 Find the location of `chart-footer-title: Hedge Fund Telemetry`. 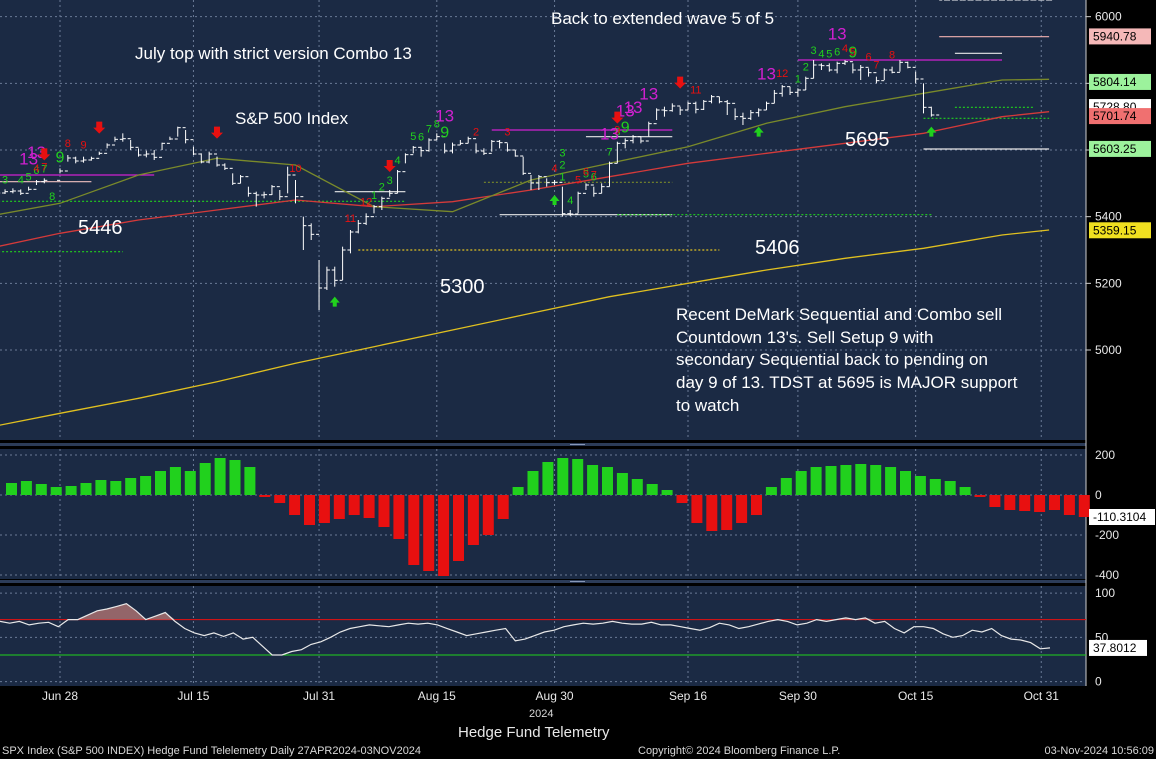

chart-footer-title: Hedge Fund Telemetry is located at coordinates (534, 732).